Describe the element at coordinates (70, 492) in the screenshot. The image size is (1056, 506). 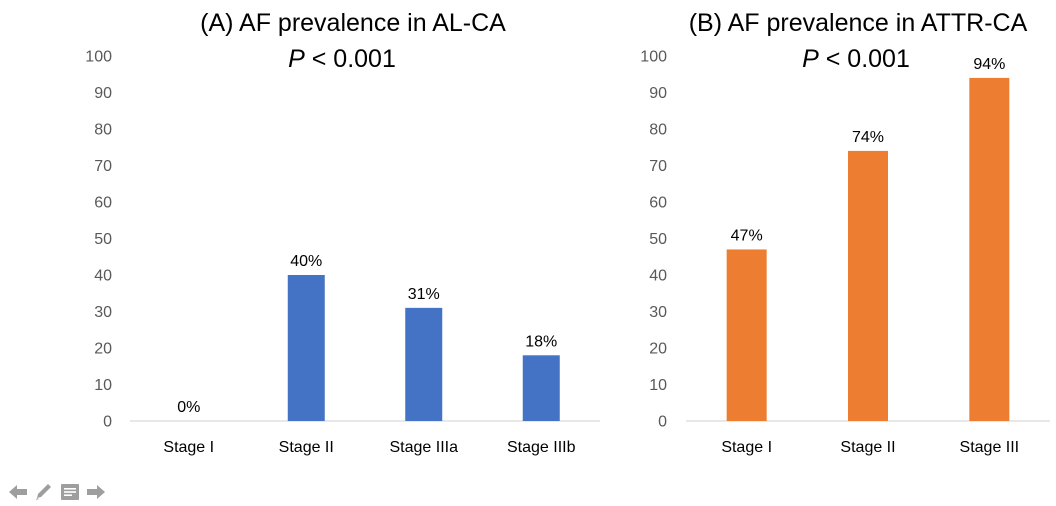
I see `menu-icon` at that location.